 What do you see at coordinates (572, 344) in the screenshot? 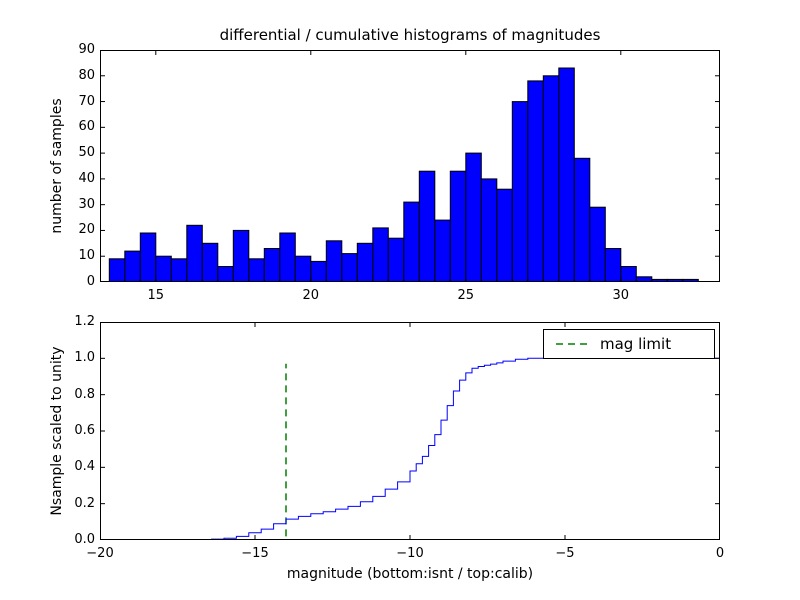
I see `legend-dashed-line-icon` at bounding box center [572, 344].